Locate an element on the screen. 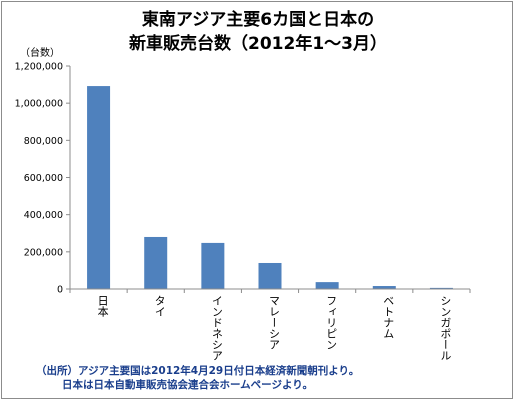 The height and width of the screenshot is (402, 516). footnote-line2: 日本は日本自動車販売協会連合会ホームページより。 is located at coordinates (188, 385).